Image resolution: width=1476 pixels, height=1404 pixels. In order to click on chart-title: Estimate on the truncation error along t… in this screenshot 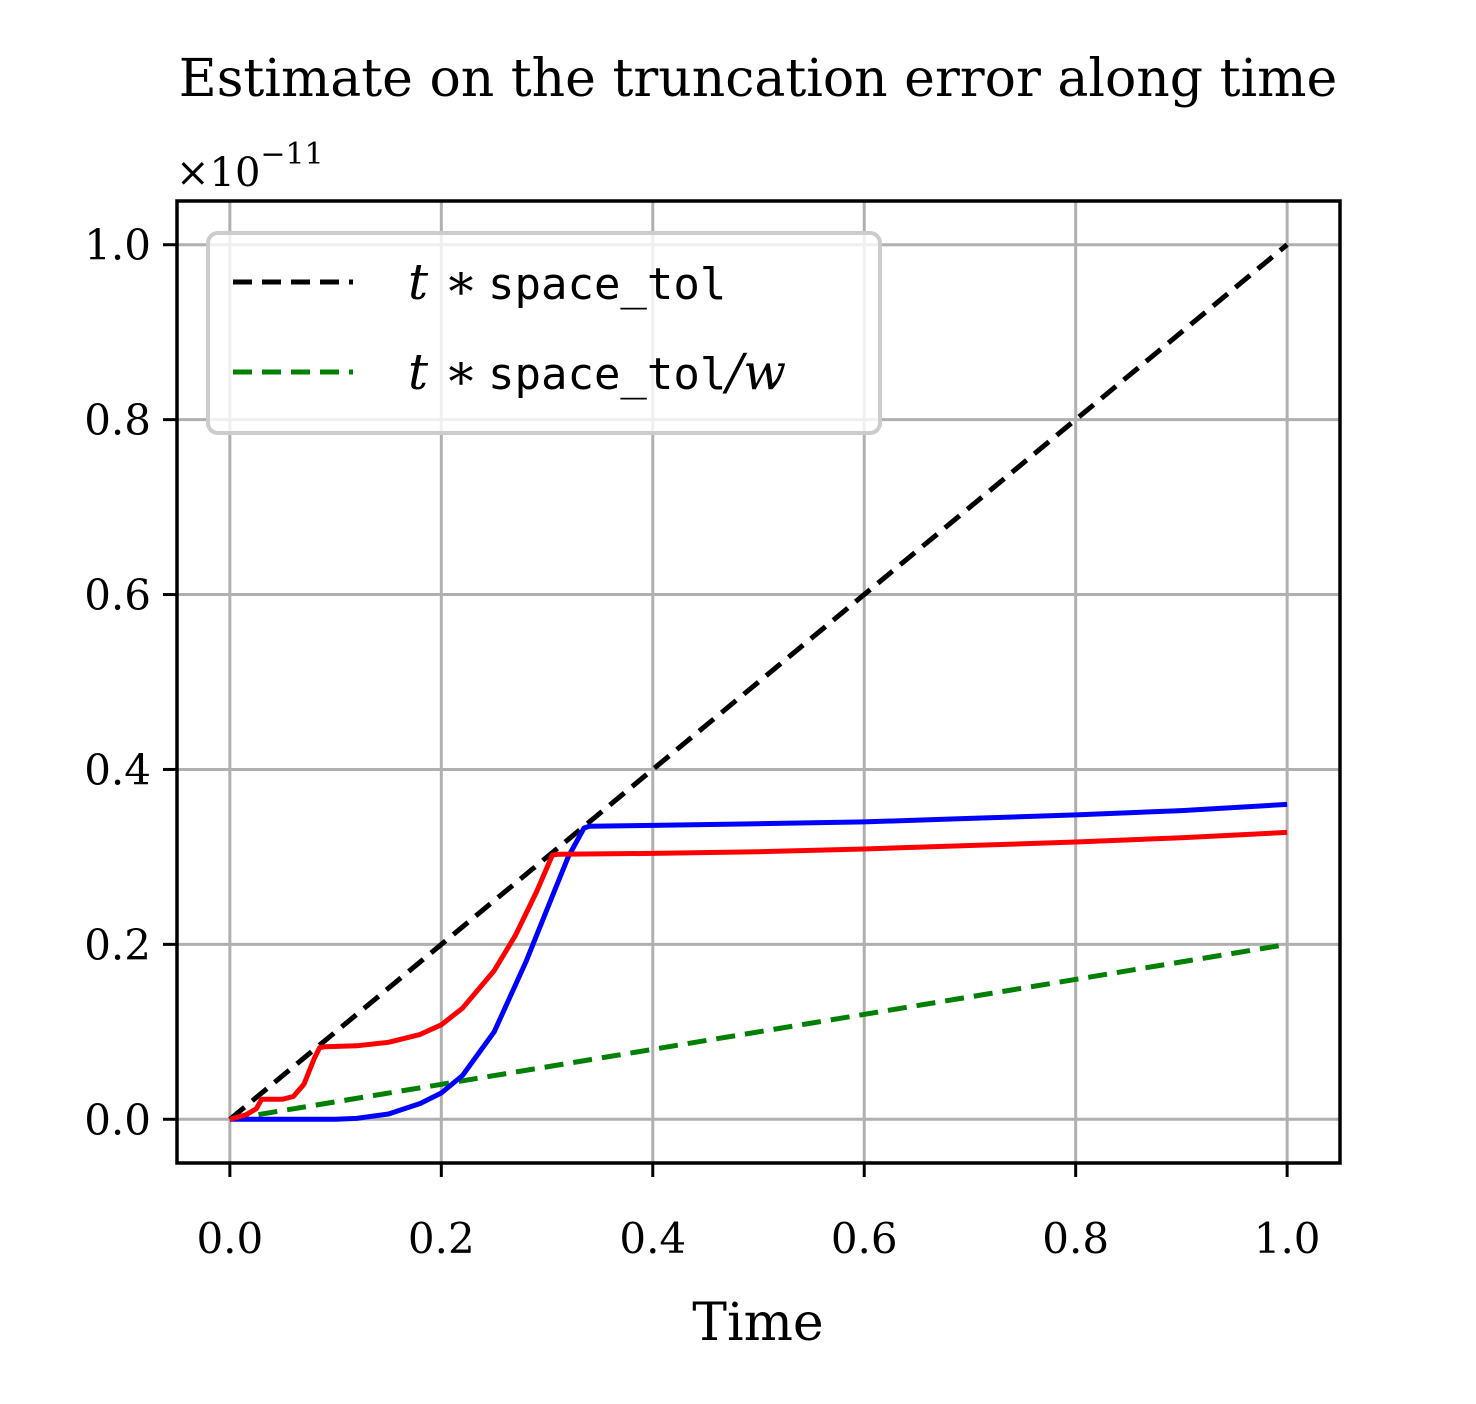, I will do `click(758, 79)`.